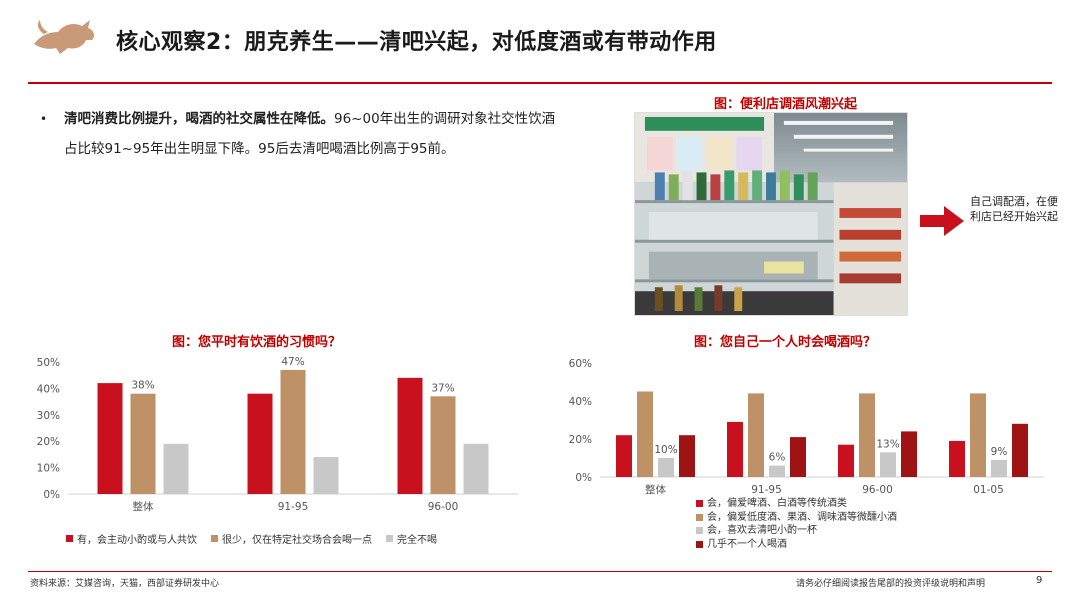  Describe the element at coordinates (417, 540) in the screenshot. I see `legend-label: 完全不喝` at that location.